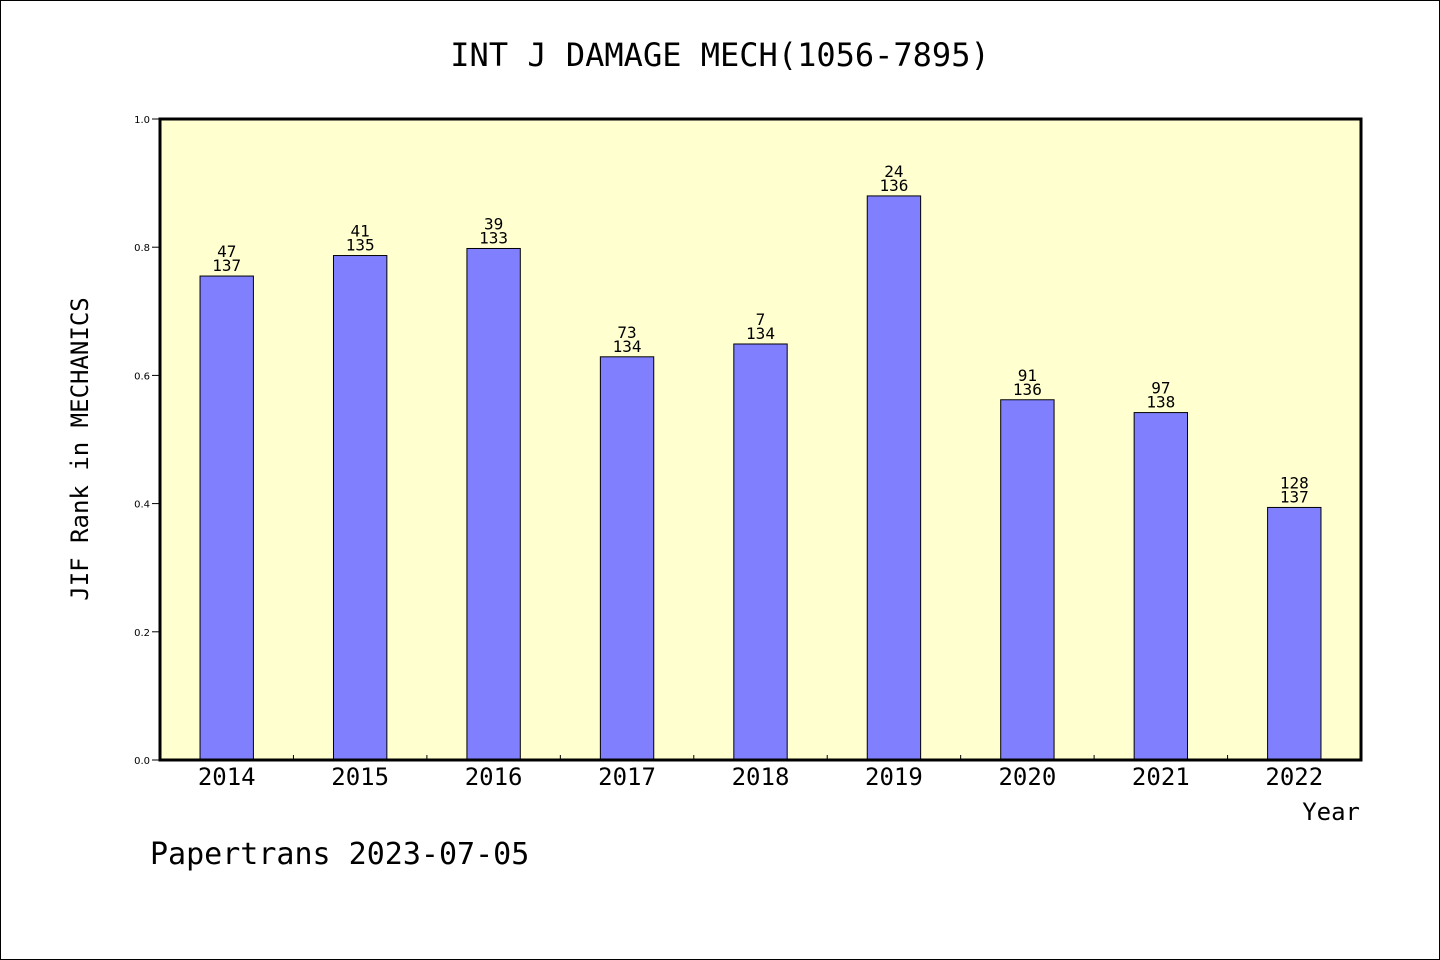 The height and width of the screenshot is (960, 1440). What do you see at coordinates (142, 248) in the screenshot?
I see `y-tick-label: 0.8` at bounding box center [142, 248].